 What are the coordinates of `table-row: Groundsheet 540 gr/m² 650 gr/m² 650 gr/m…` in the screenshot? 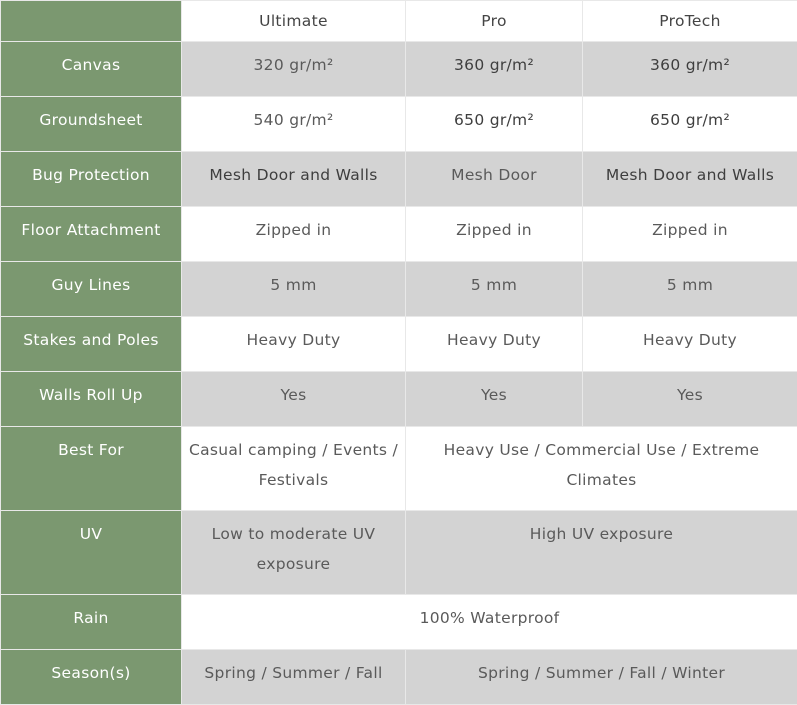 It's located at (399, 124).